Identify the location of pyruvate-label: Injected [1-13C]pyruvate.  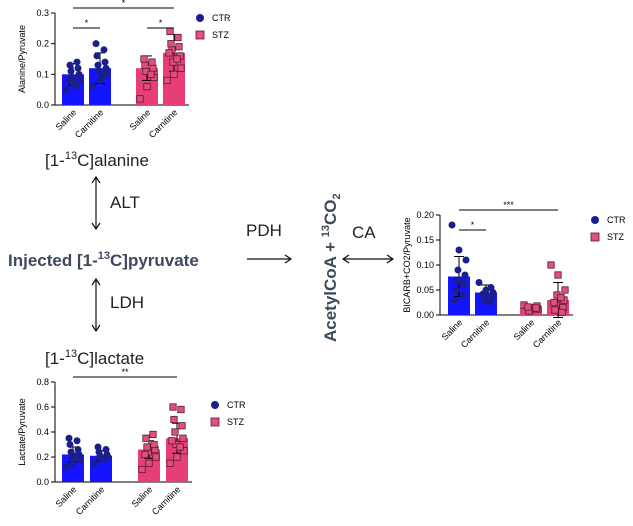
(103, 260).